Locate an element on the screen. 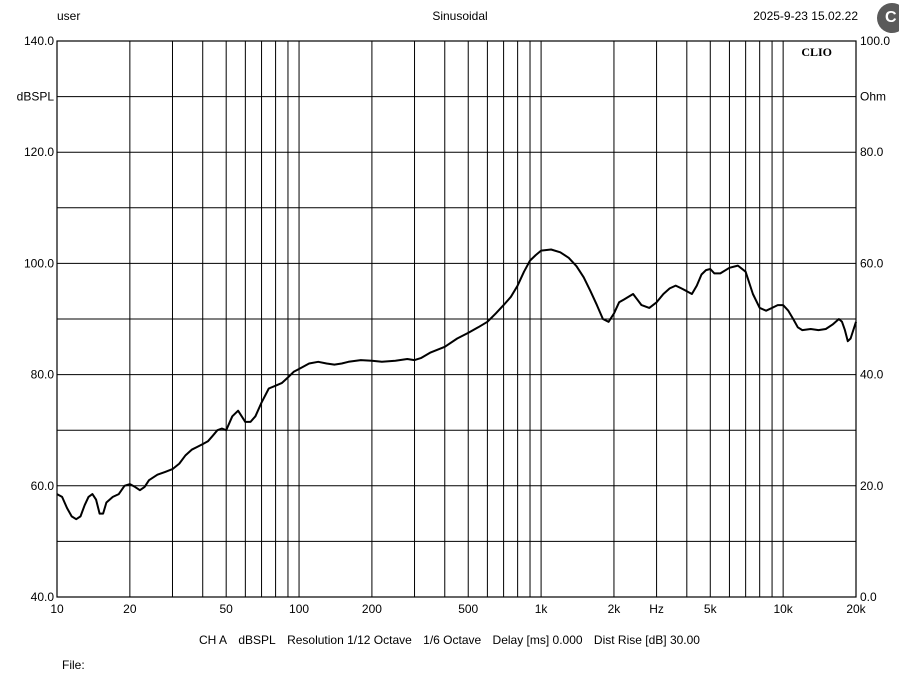 This screenshot has width=899, height=676. unit-label: dBSPL is located at coordinates (257, 640).